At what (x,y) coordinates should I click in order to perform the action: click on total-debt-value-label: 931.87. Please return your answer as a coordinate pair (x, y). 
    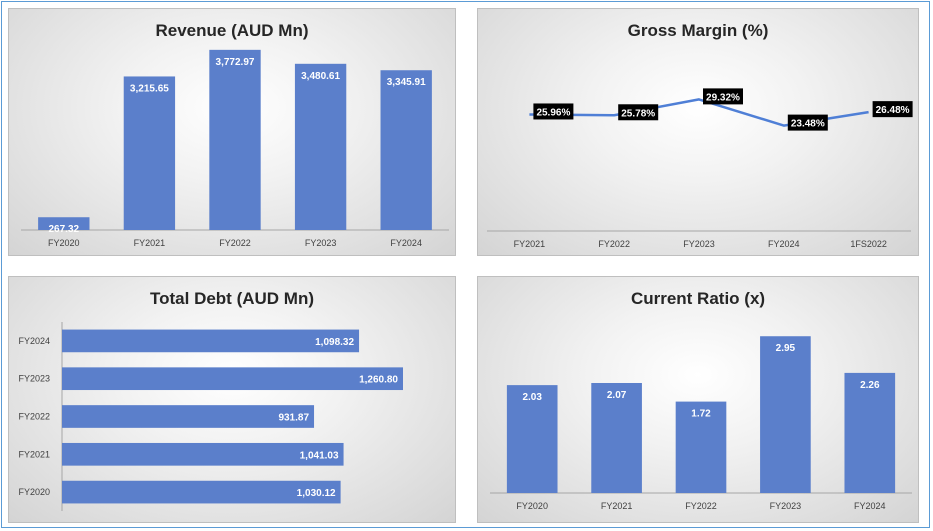
    Looking at the image, I should click on (293, 418).